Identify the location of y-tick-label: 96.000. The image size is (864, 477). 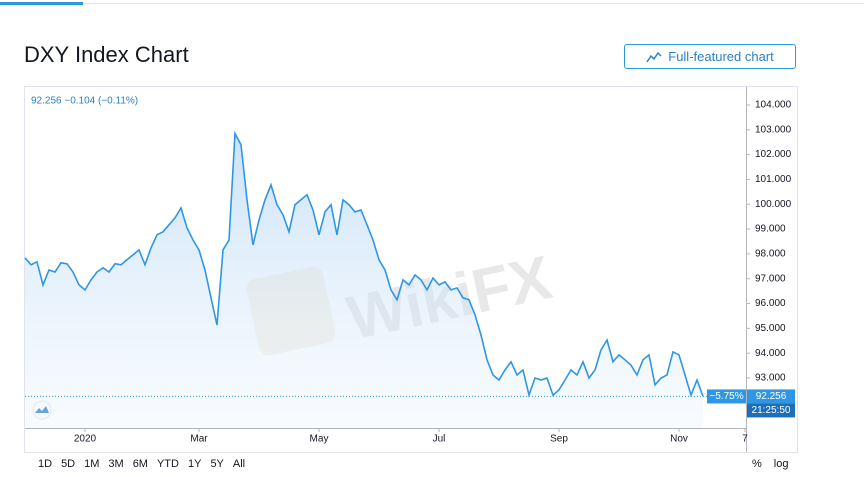
(770, 303).